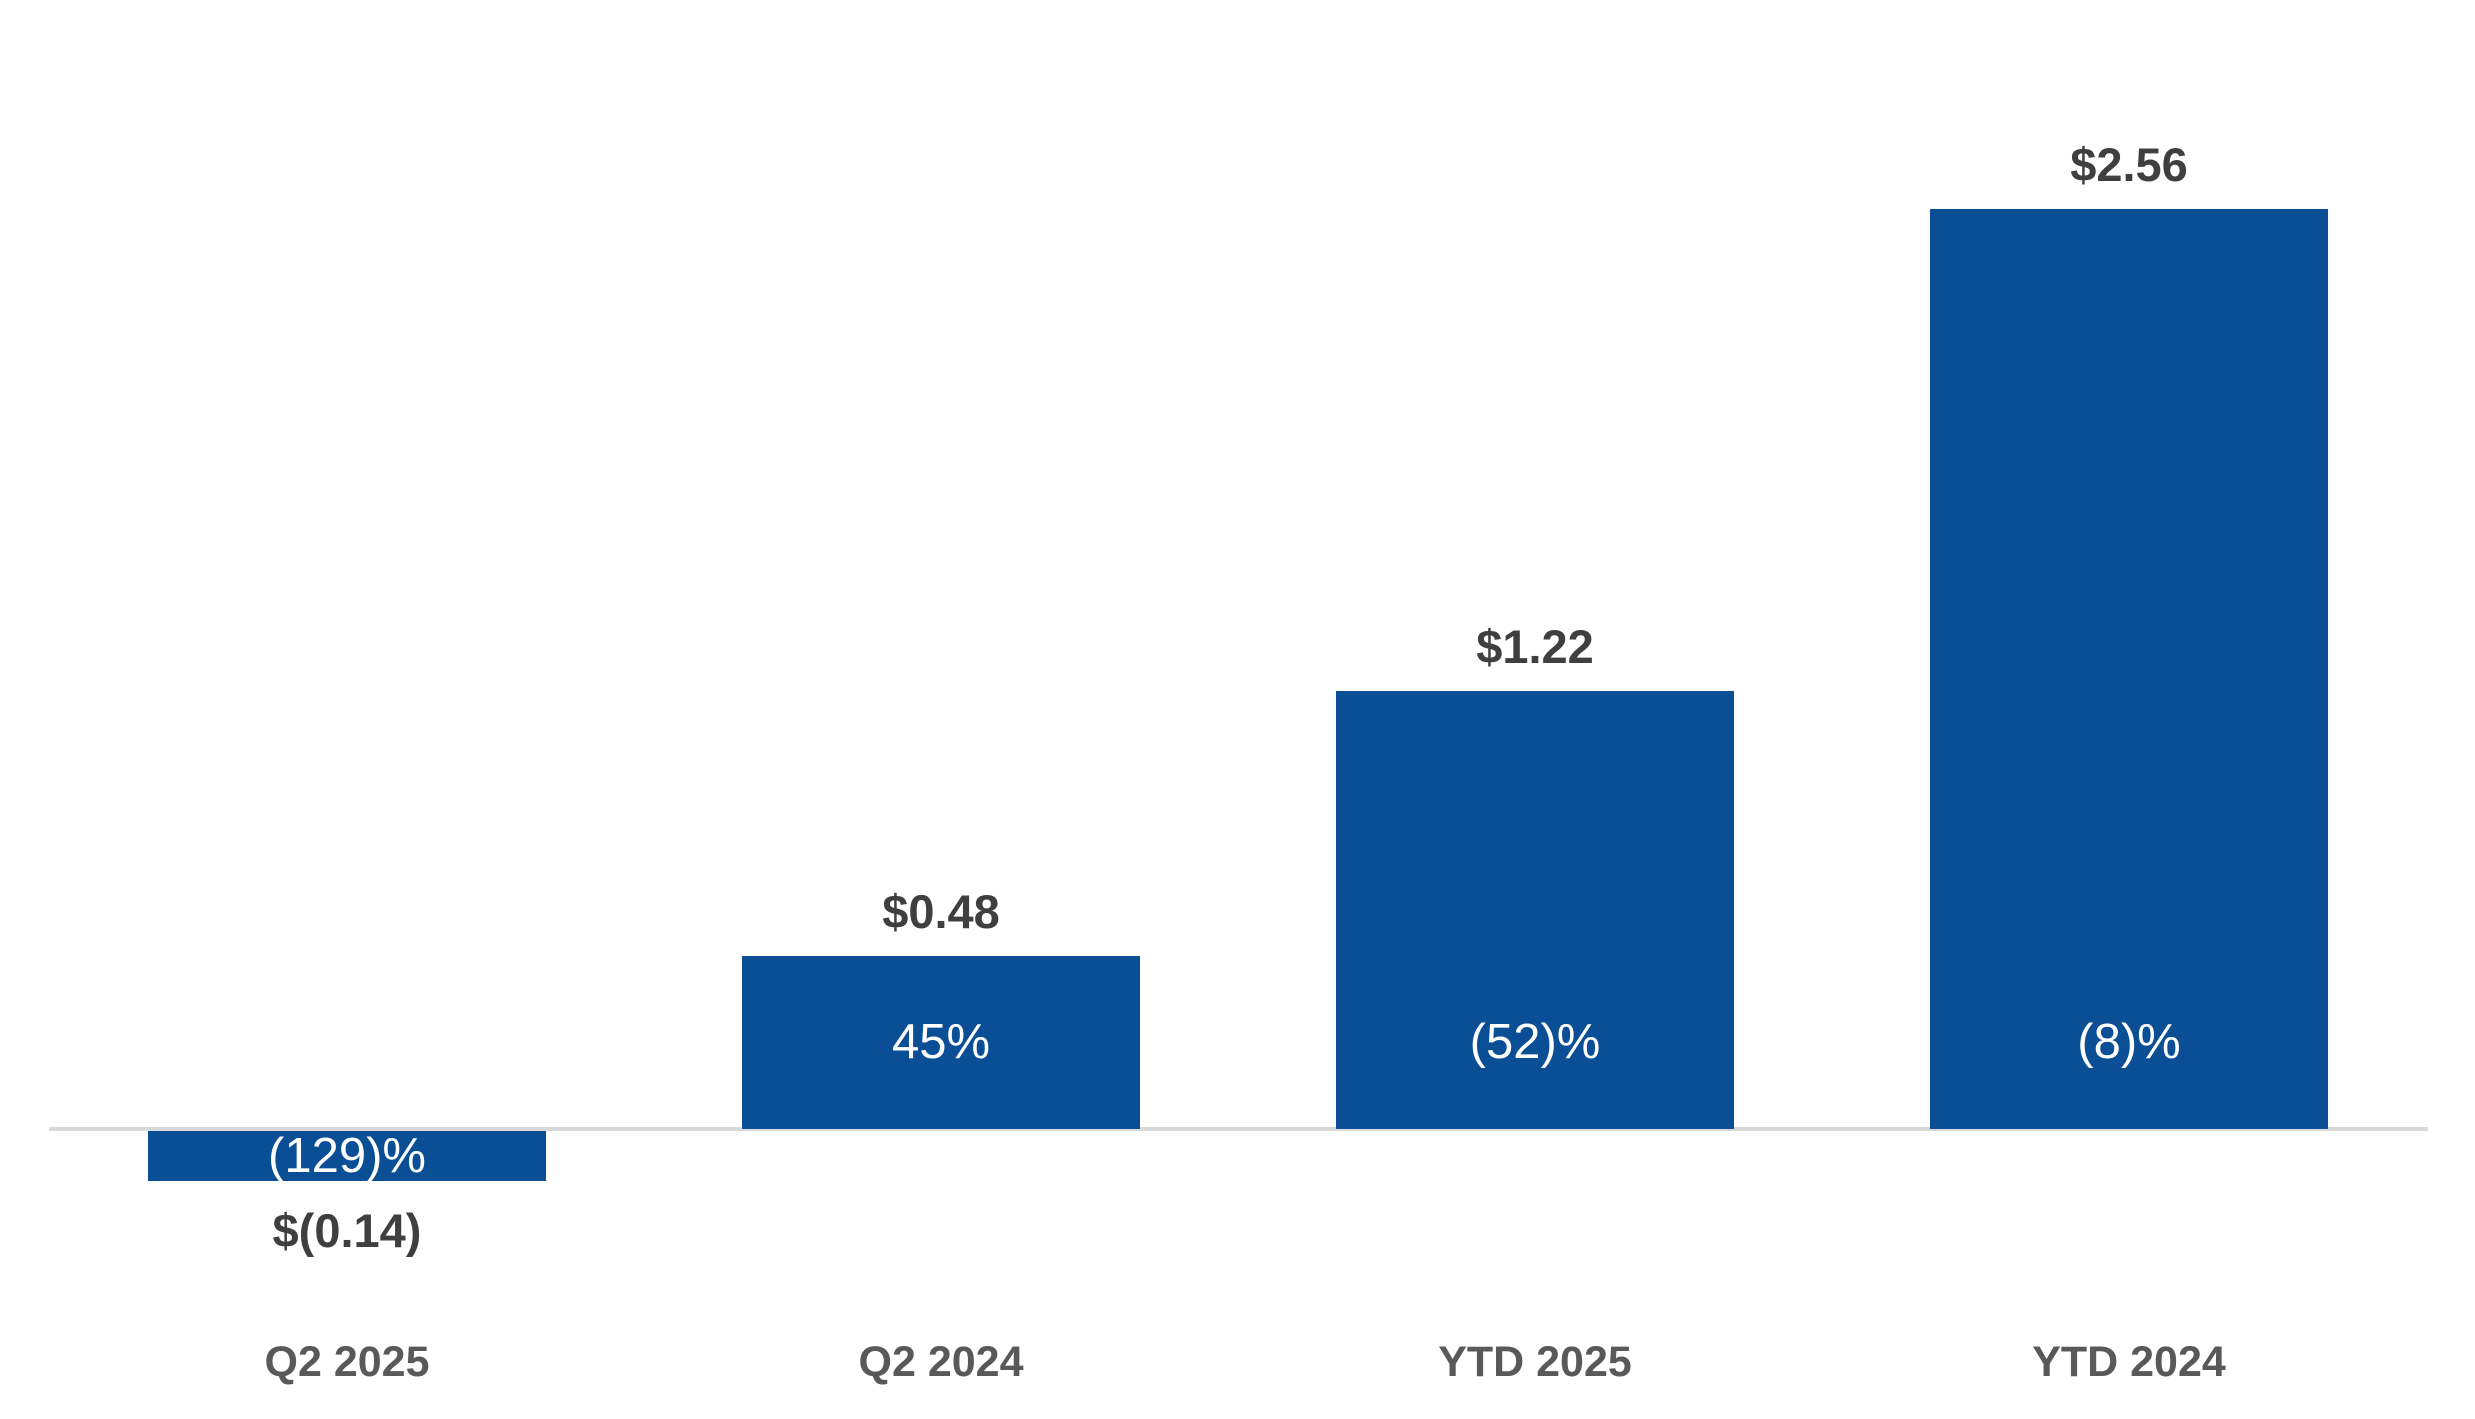  I want to click on x-axis-baseline, so click(1238, 1129).